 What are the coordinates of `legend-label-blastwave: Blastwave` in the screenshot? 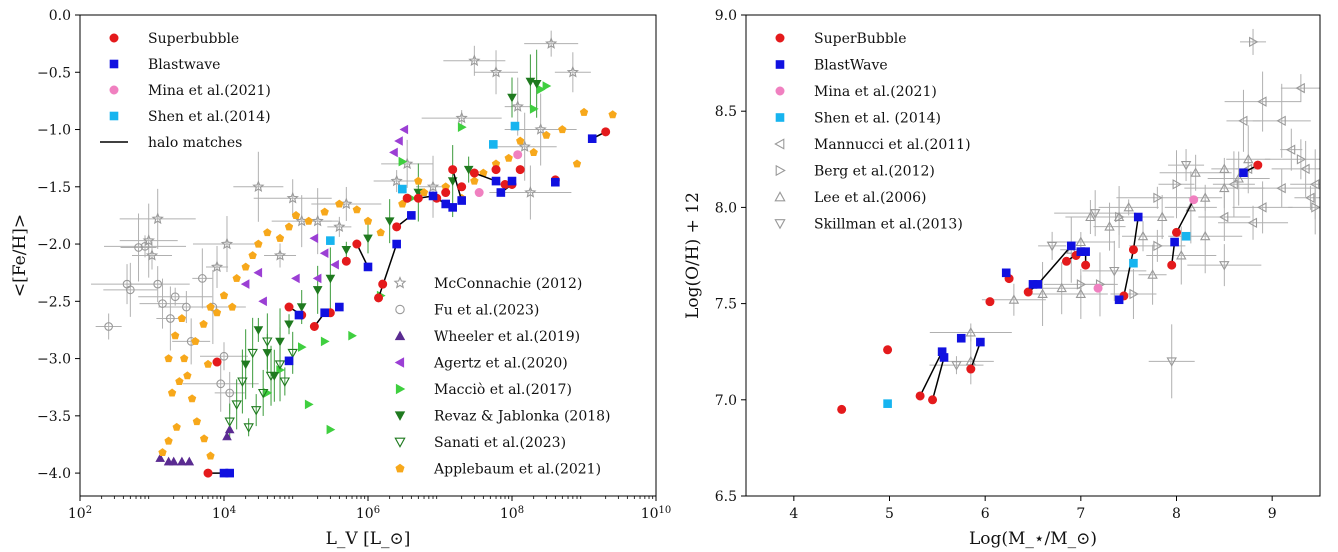 It's located at (184, 65).